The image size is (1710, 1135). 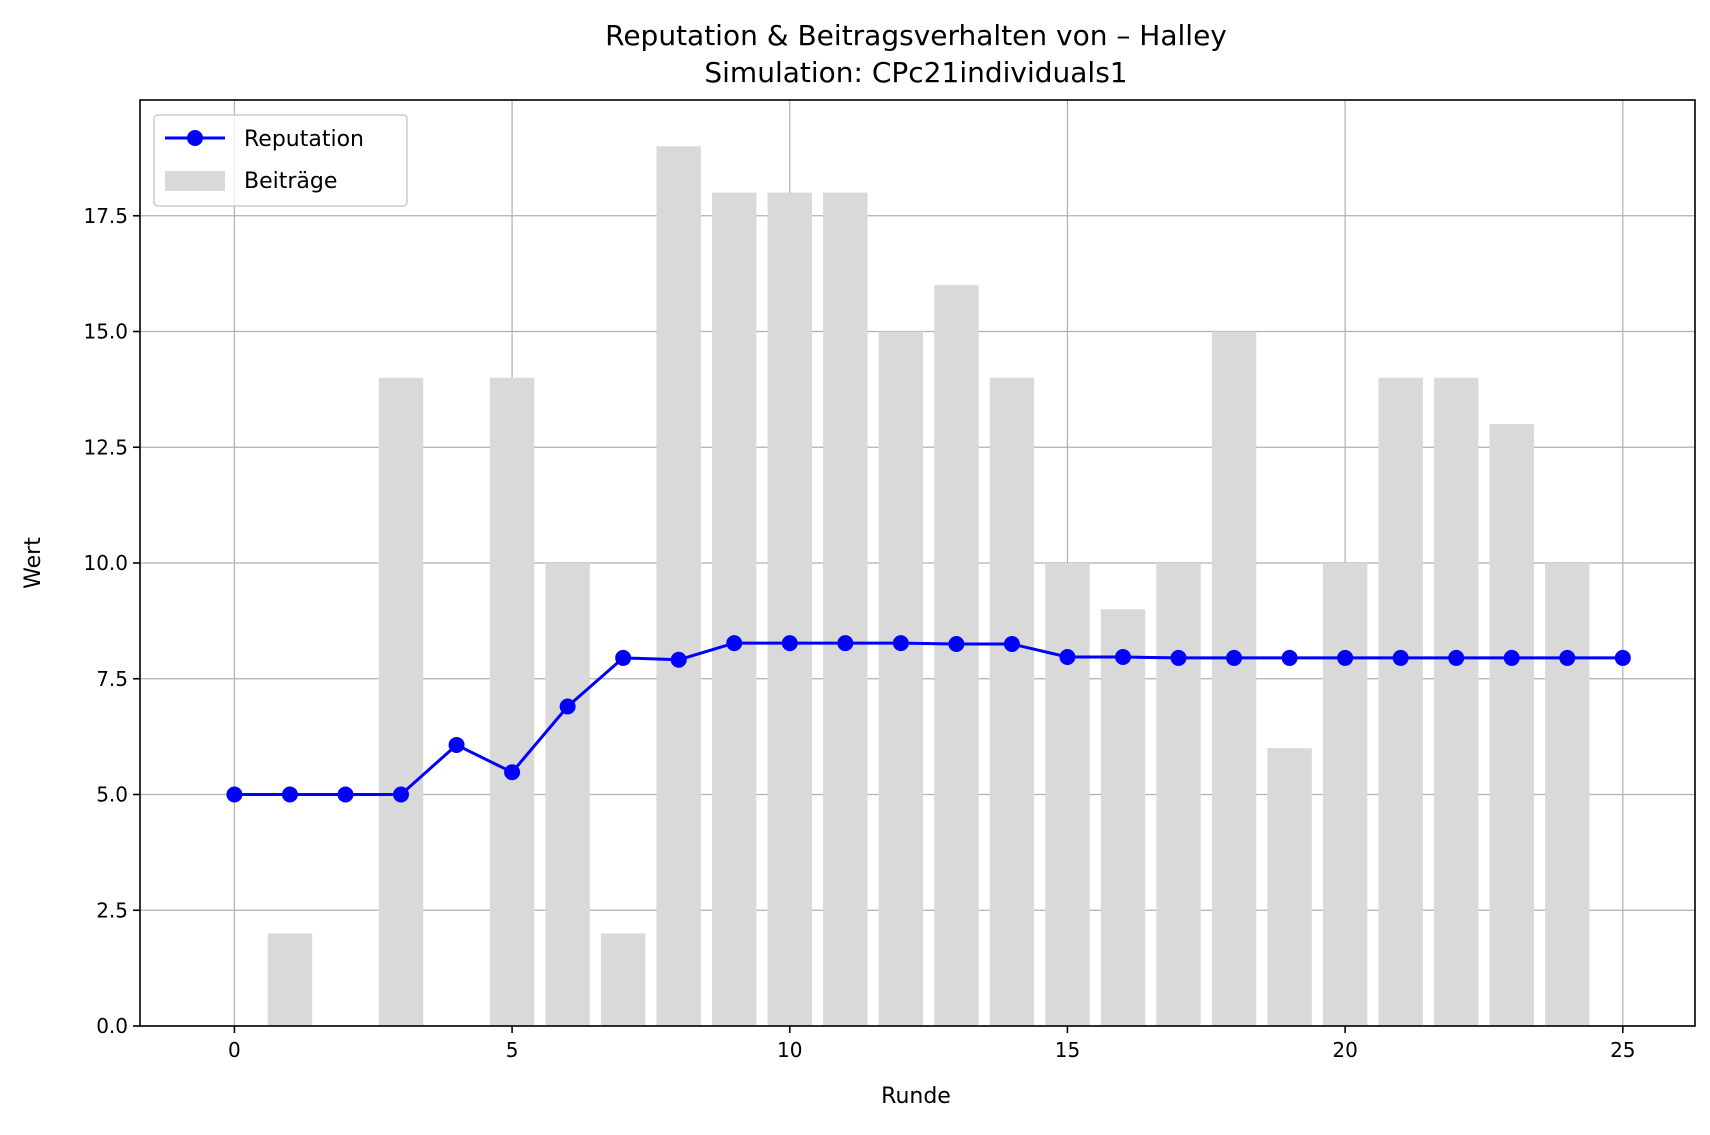 I want to click on x-tick-label-1: 5, so click(x=512, y=1050).